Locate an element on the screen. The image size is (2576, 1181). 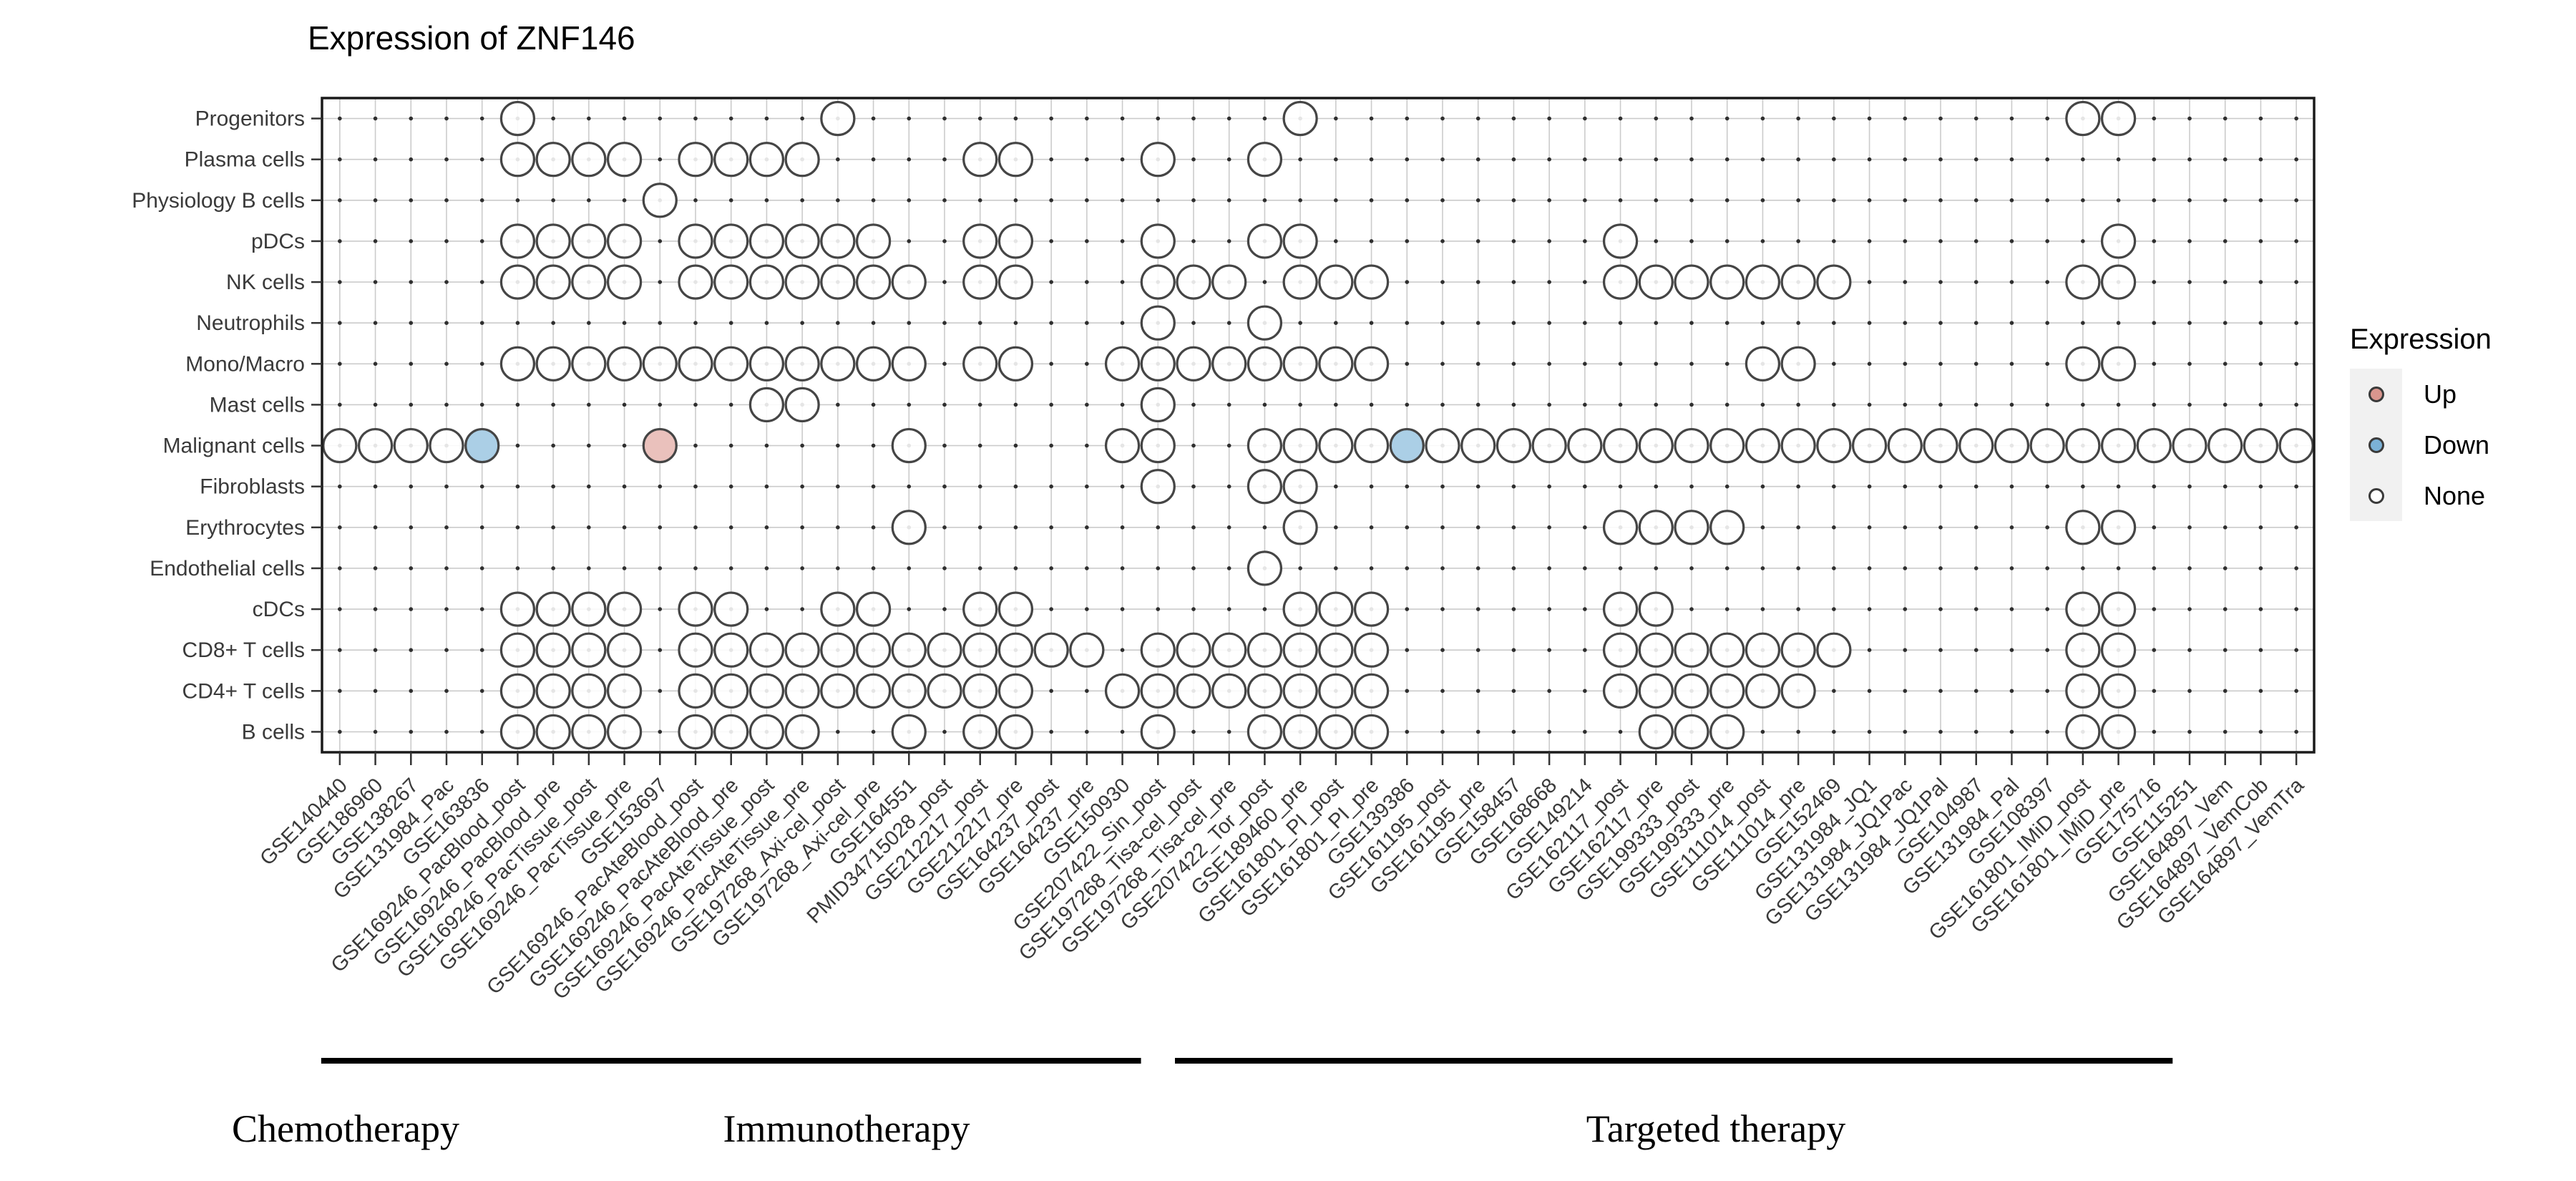
y-axis-label: Neutrophils is located at coordinates (250, 323).